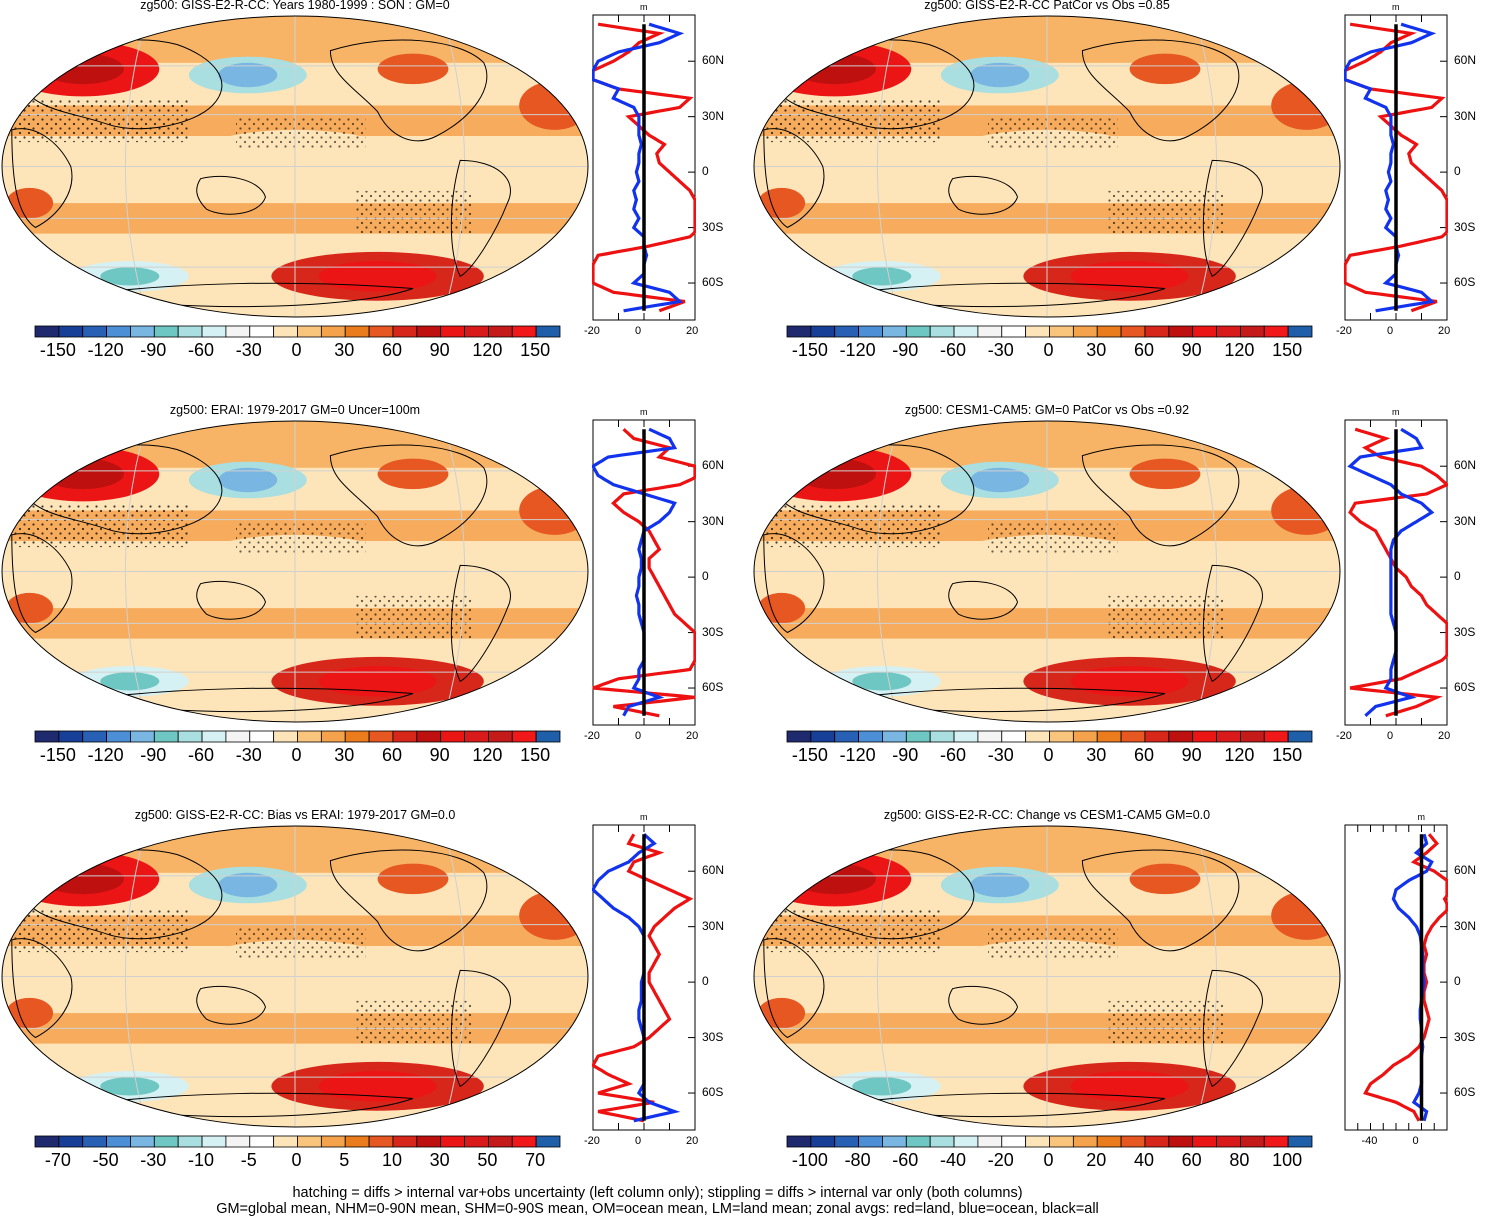  Describe the element at coordinates (713, 520) in the screenshot. I see `panel-3-profile-lat-tick: 30N` at that location.